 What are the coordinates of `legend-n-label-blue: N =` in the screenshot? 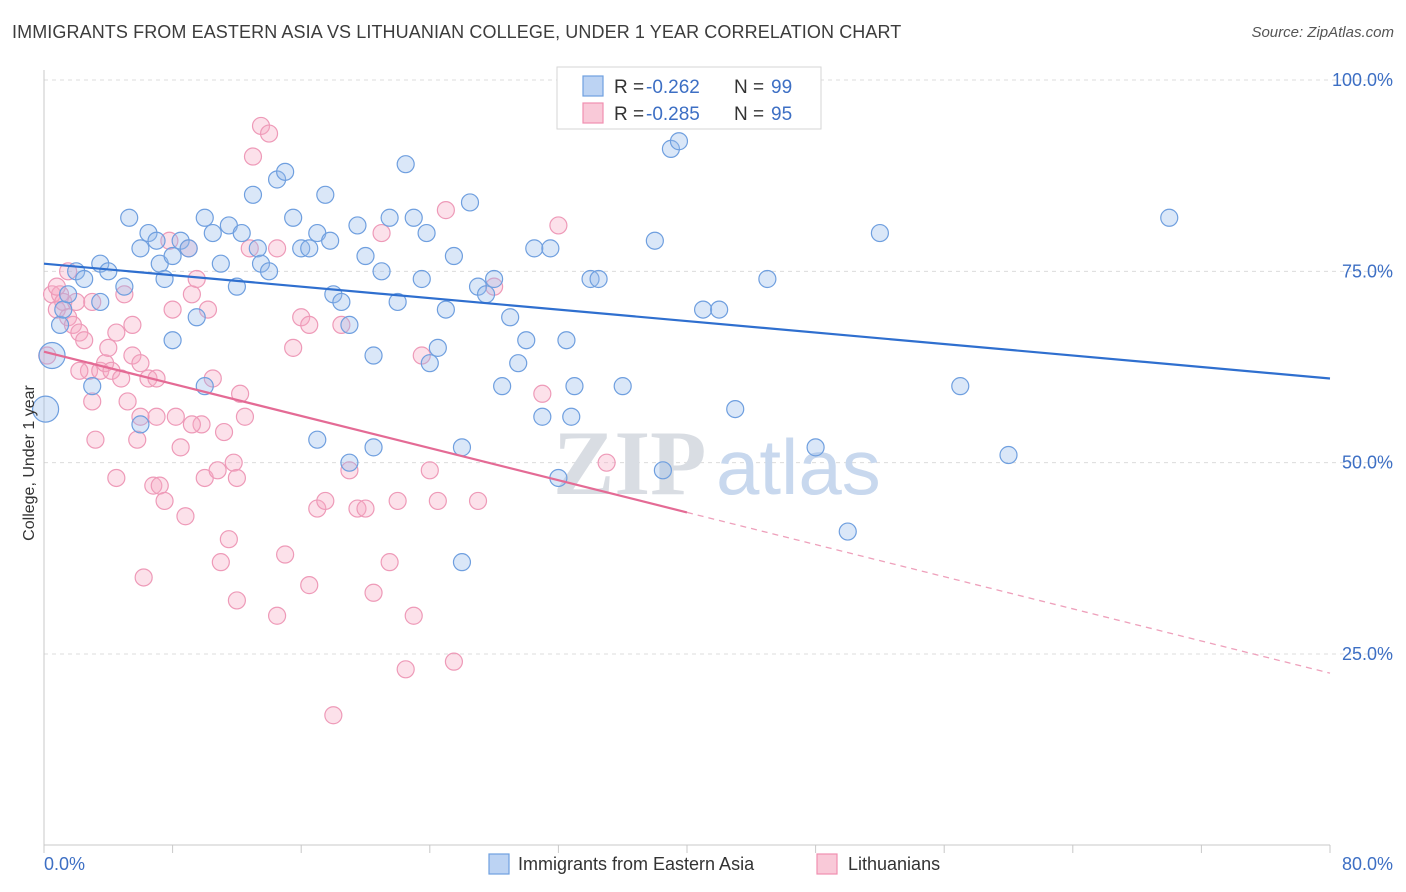 It's located at (749, 87).